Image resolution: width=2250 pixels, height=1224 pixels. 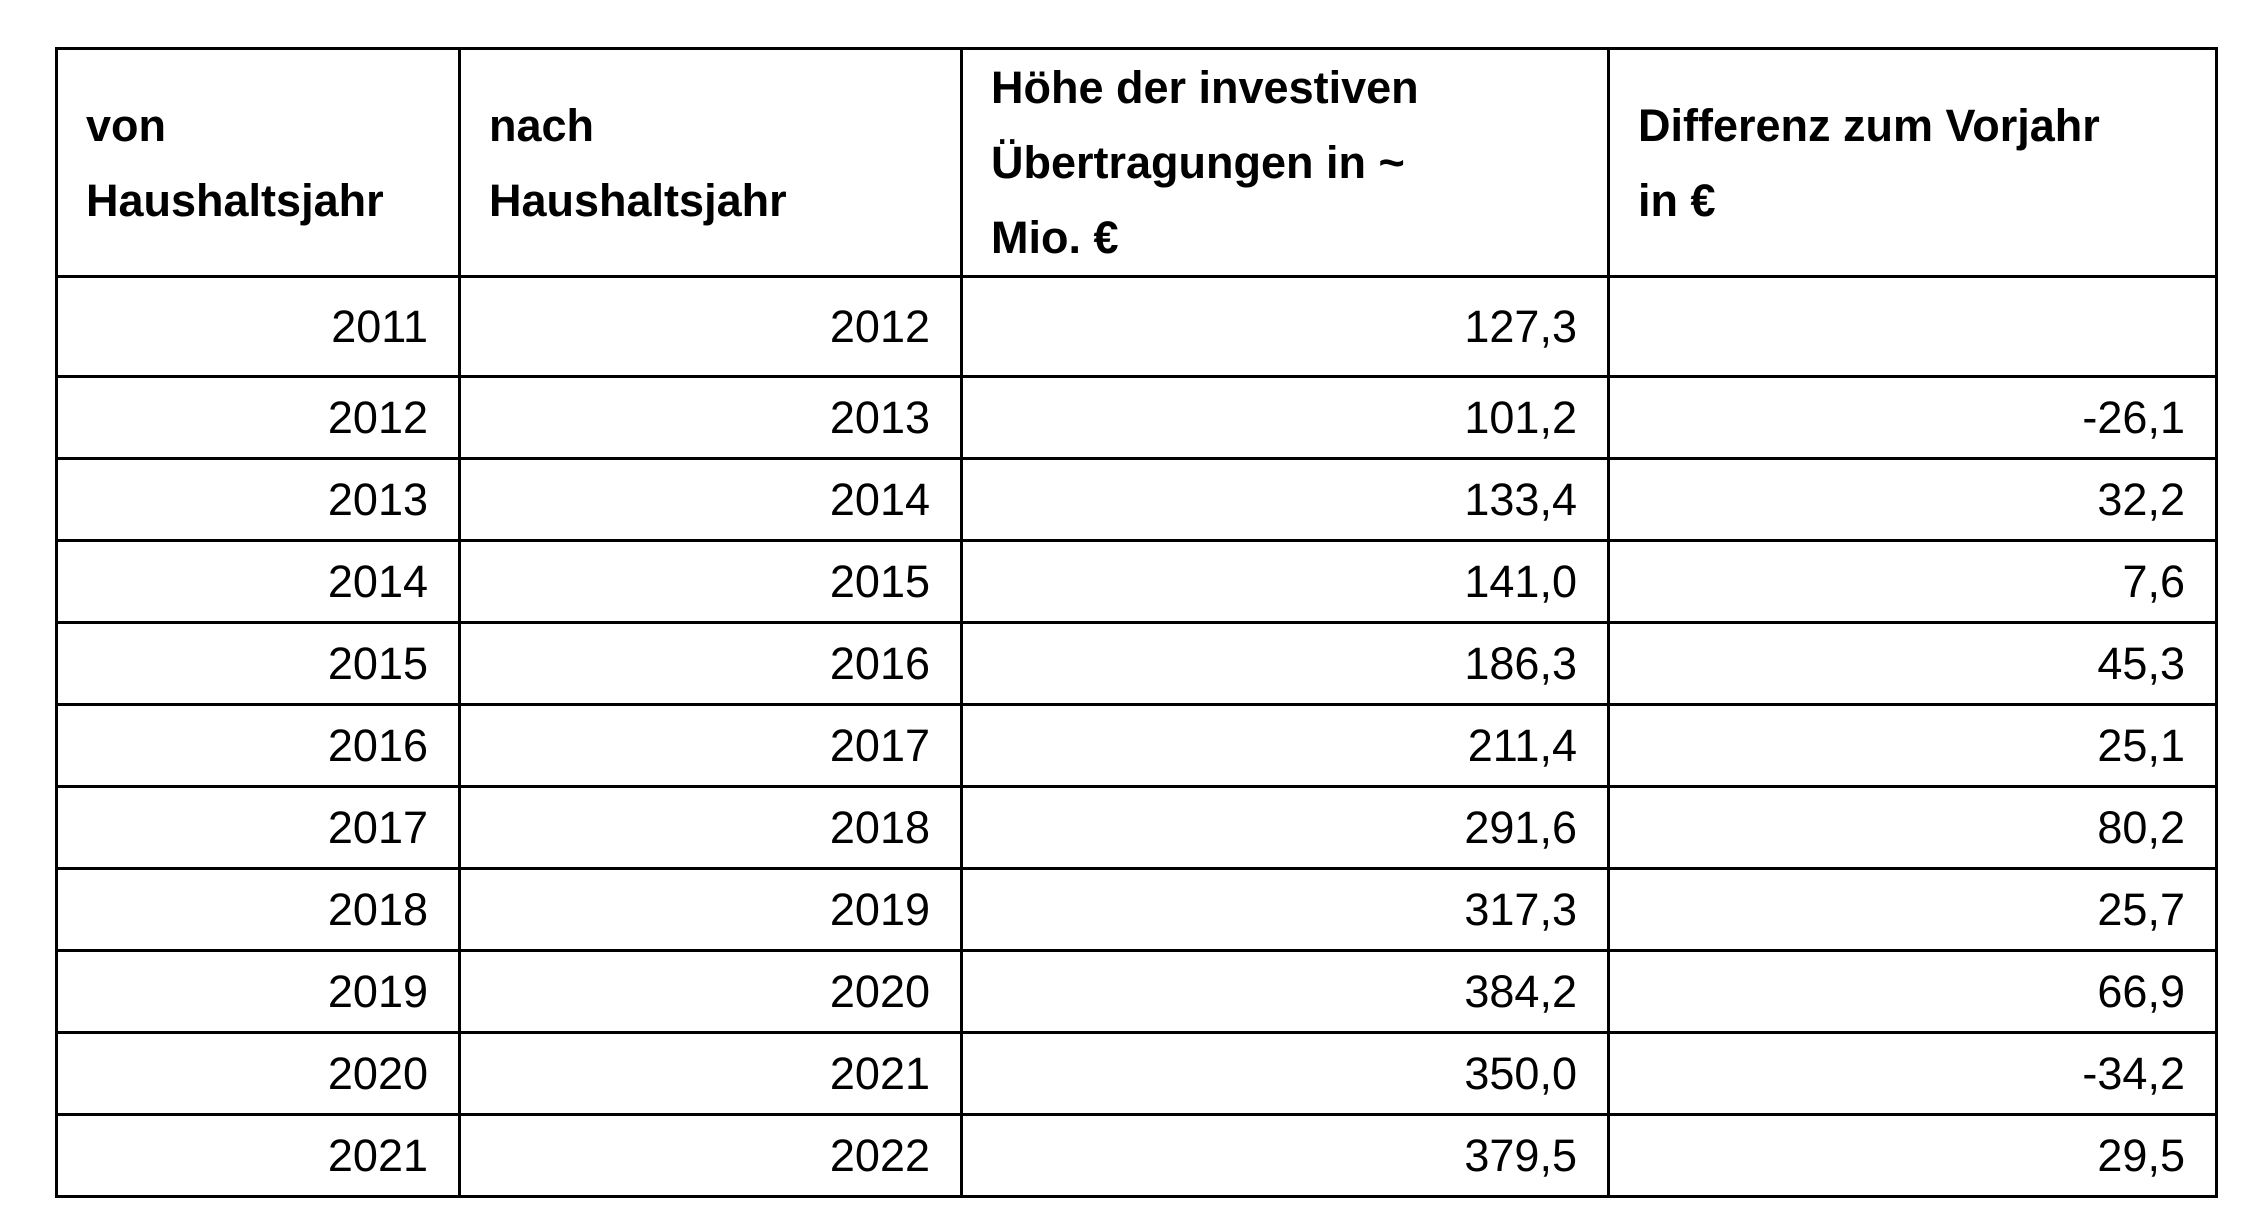 What do you see at coordinates (1285, 909) in the screenshot?
I see `cell-hoehe: 317,3` at bounding box center [1285, 909].